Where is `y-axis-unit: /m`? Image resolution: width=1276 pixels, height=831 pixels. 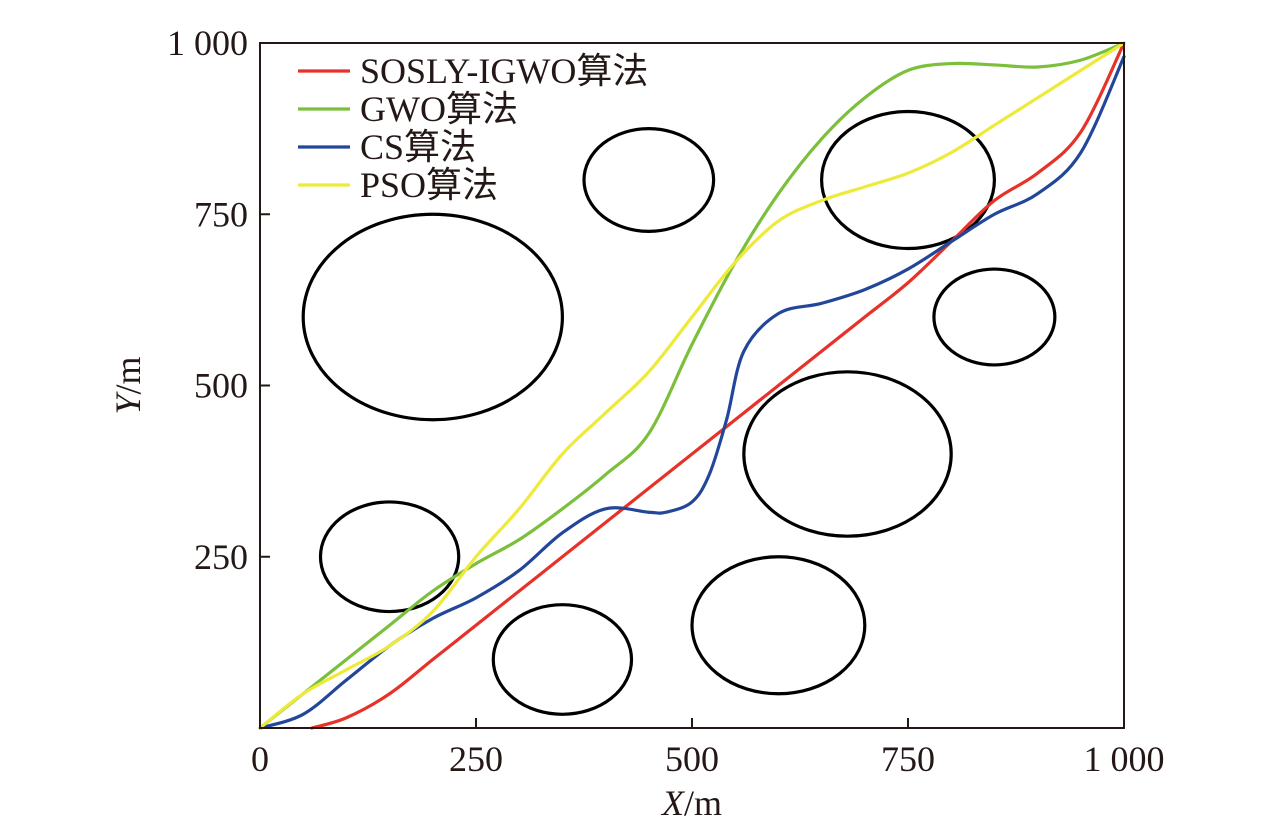 y-axis-unit: /m is located at coordinates (128, 375).